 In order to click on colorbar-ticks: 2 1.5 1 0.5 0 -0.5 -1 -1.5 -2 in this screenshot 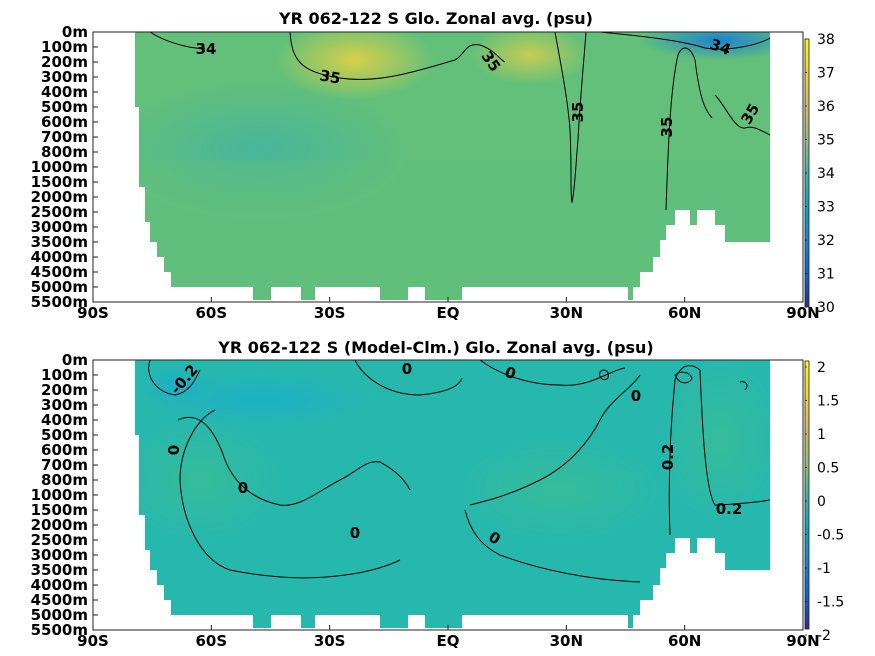, I will do `click(824, 502)`.